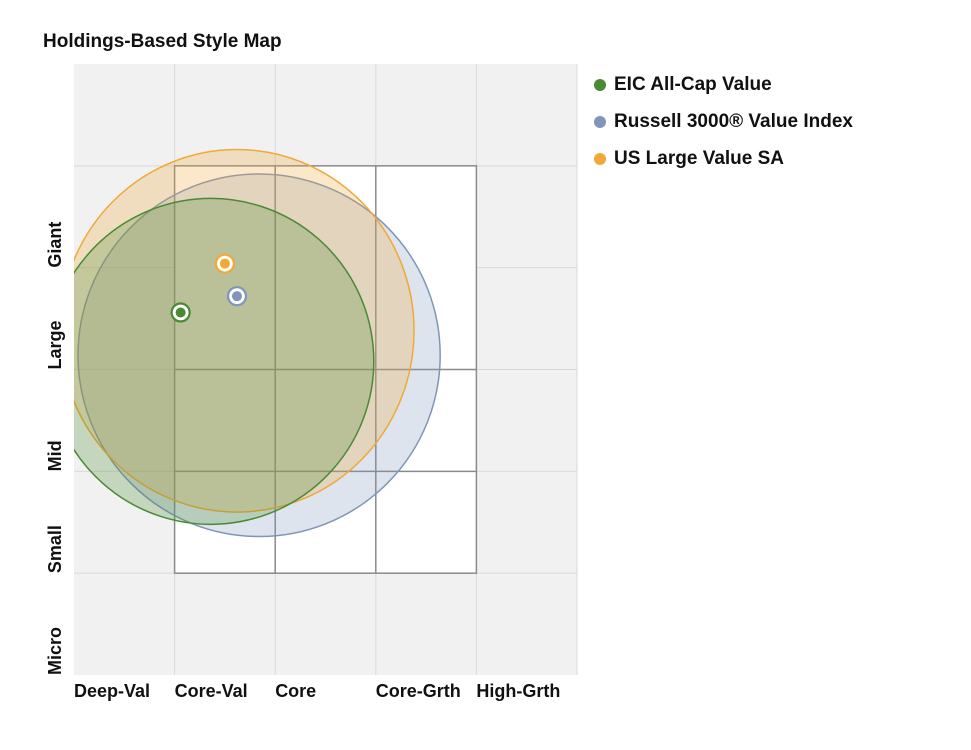 This screenshot has height=750, width=971. Describe the element at coordinates (733, 121) in the screenshot. I see `legend-label: Russell 3000® Value Index` at that location.